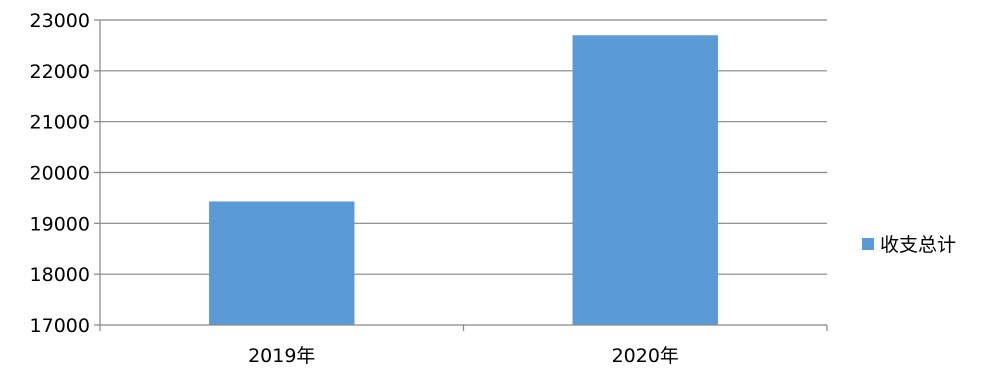 This screenshot has width=989, height=371. Describe the element at coordinates (463, 356) in the screenshot. I see `x-axis-tick-labels: 2019年 2020年` at that location.